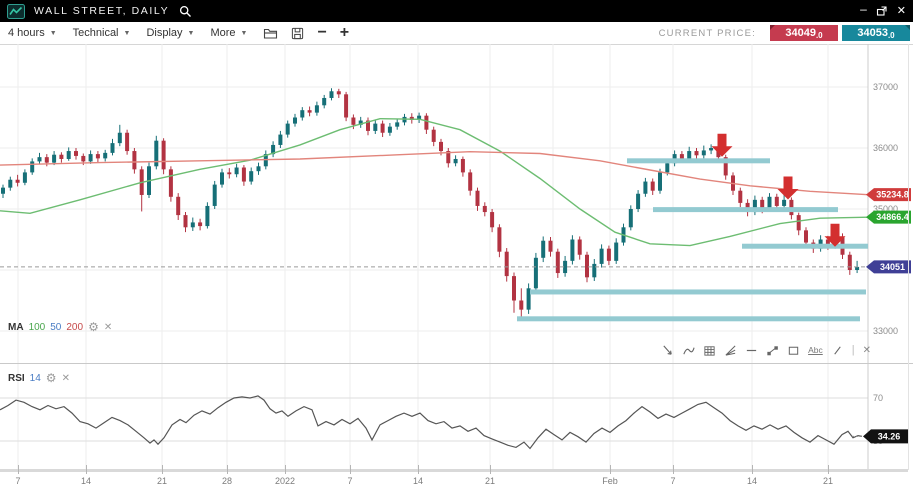  What do you see at coordinates (16, 11) in the screenshot?
I see `app-logo-icon` at bounding box center [16, 11].